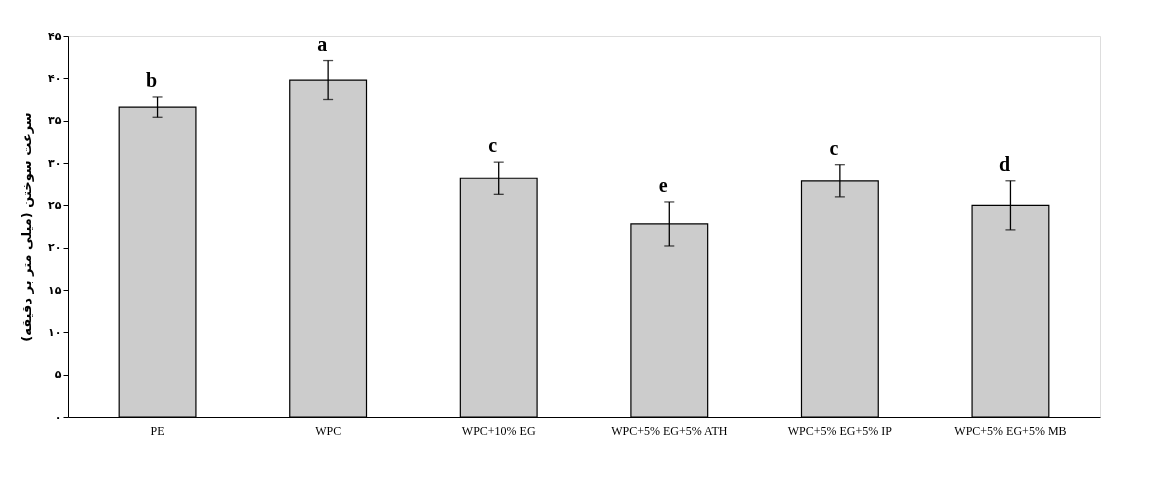  I want to click on y-tick-label: ۳۰, so click(55, 163).